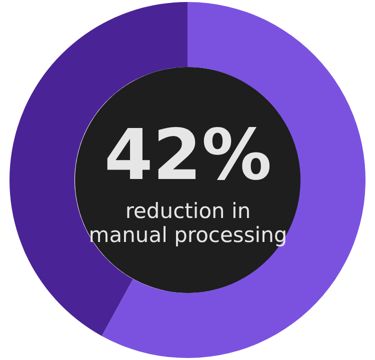  Describe the element at coordinates (188, 155) in the screenshot. I see `text: 42%` at that location.